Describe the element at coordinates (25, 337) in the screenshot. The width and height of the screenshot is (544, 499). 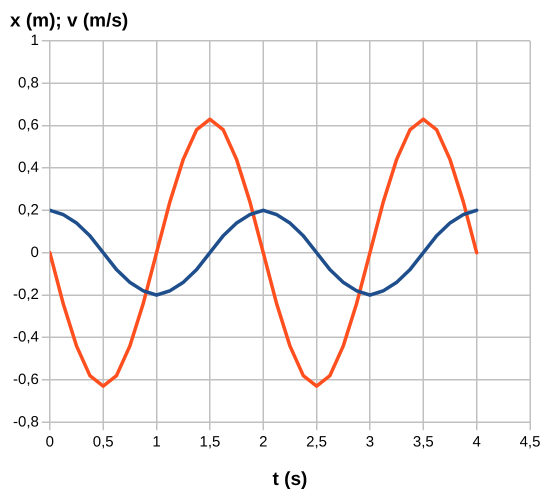
I see `y-tick-label: -0,4` at that location.